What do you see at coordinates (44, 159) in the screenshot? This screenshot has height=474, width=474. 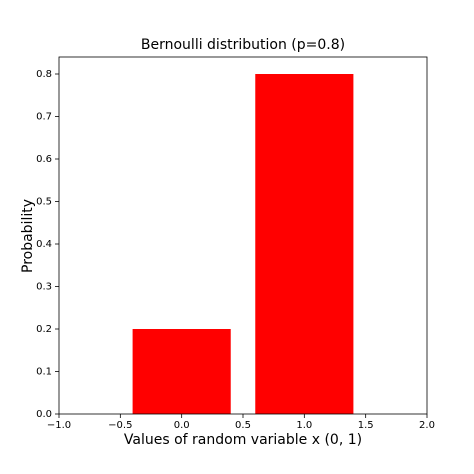 I see `y-tick-label: 0.6` at bounding box center [44, 159].